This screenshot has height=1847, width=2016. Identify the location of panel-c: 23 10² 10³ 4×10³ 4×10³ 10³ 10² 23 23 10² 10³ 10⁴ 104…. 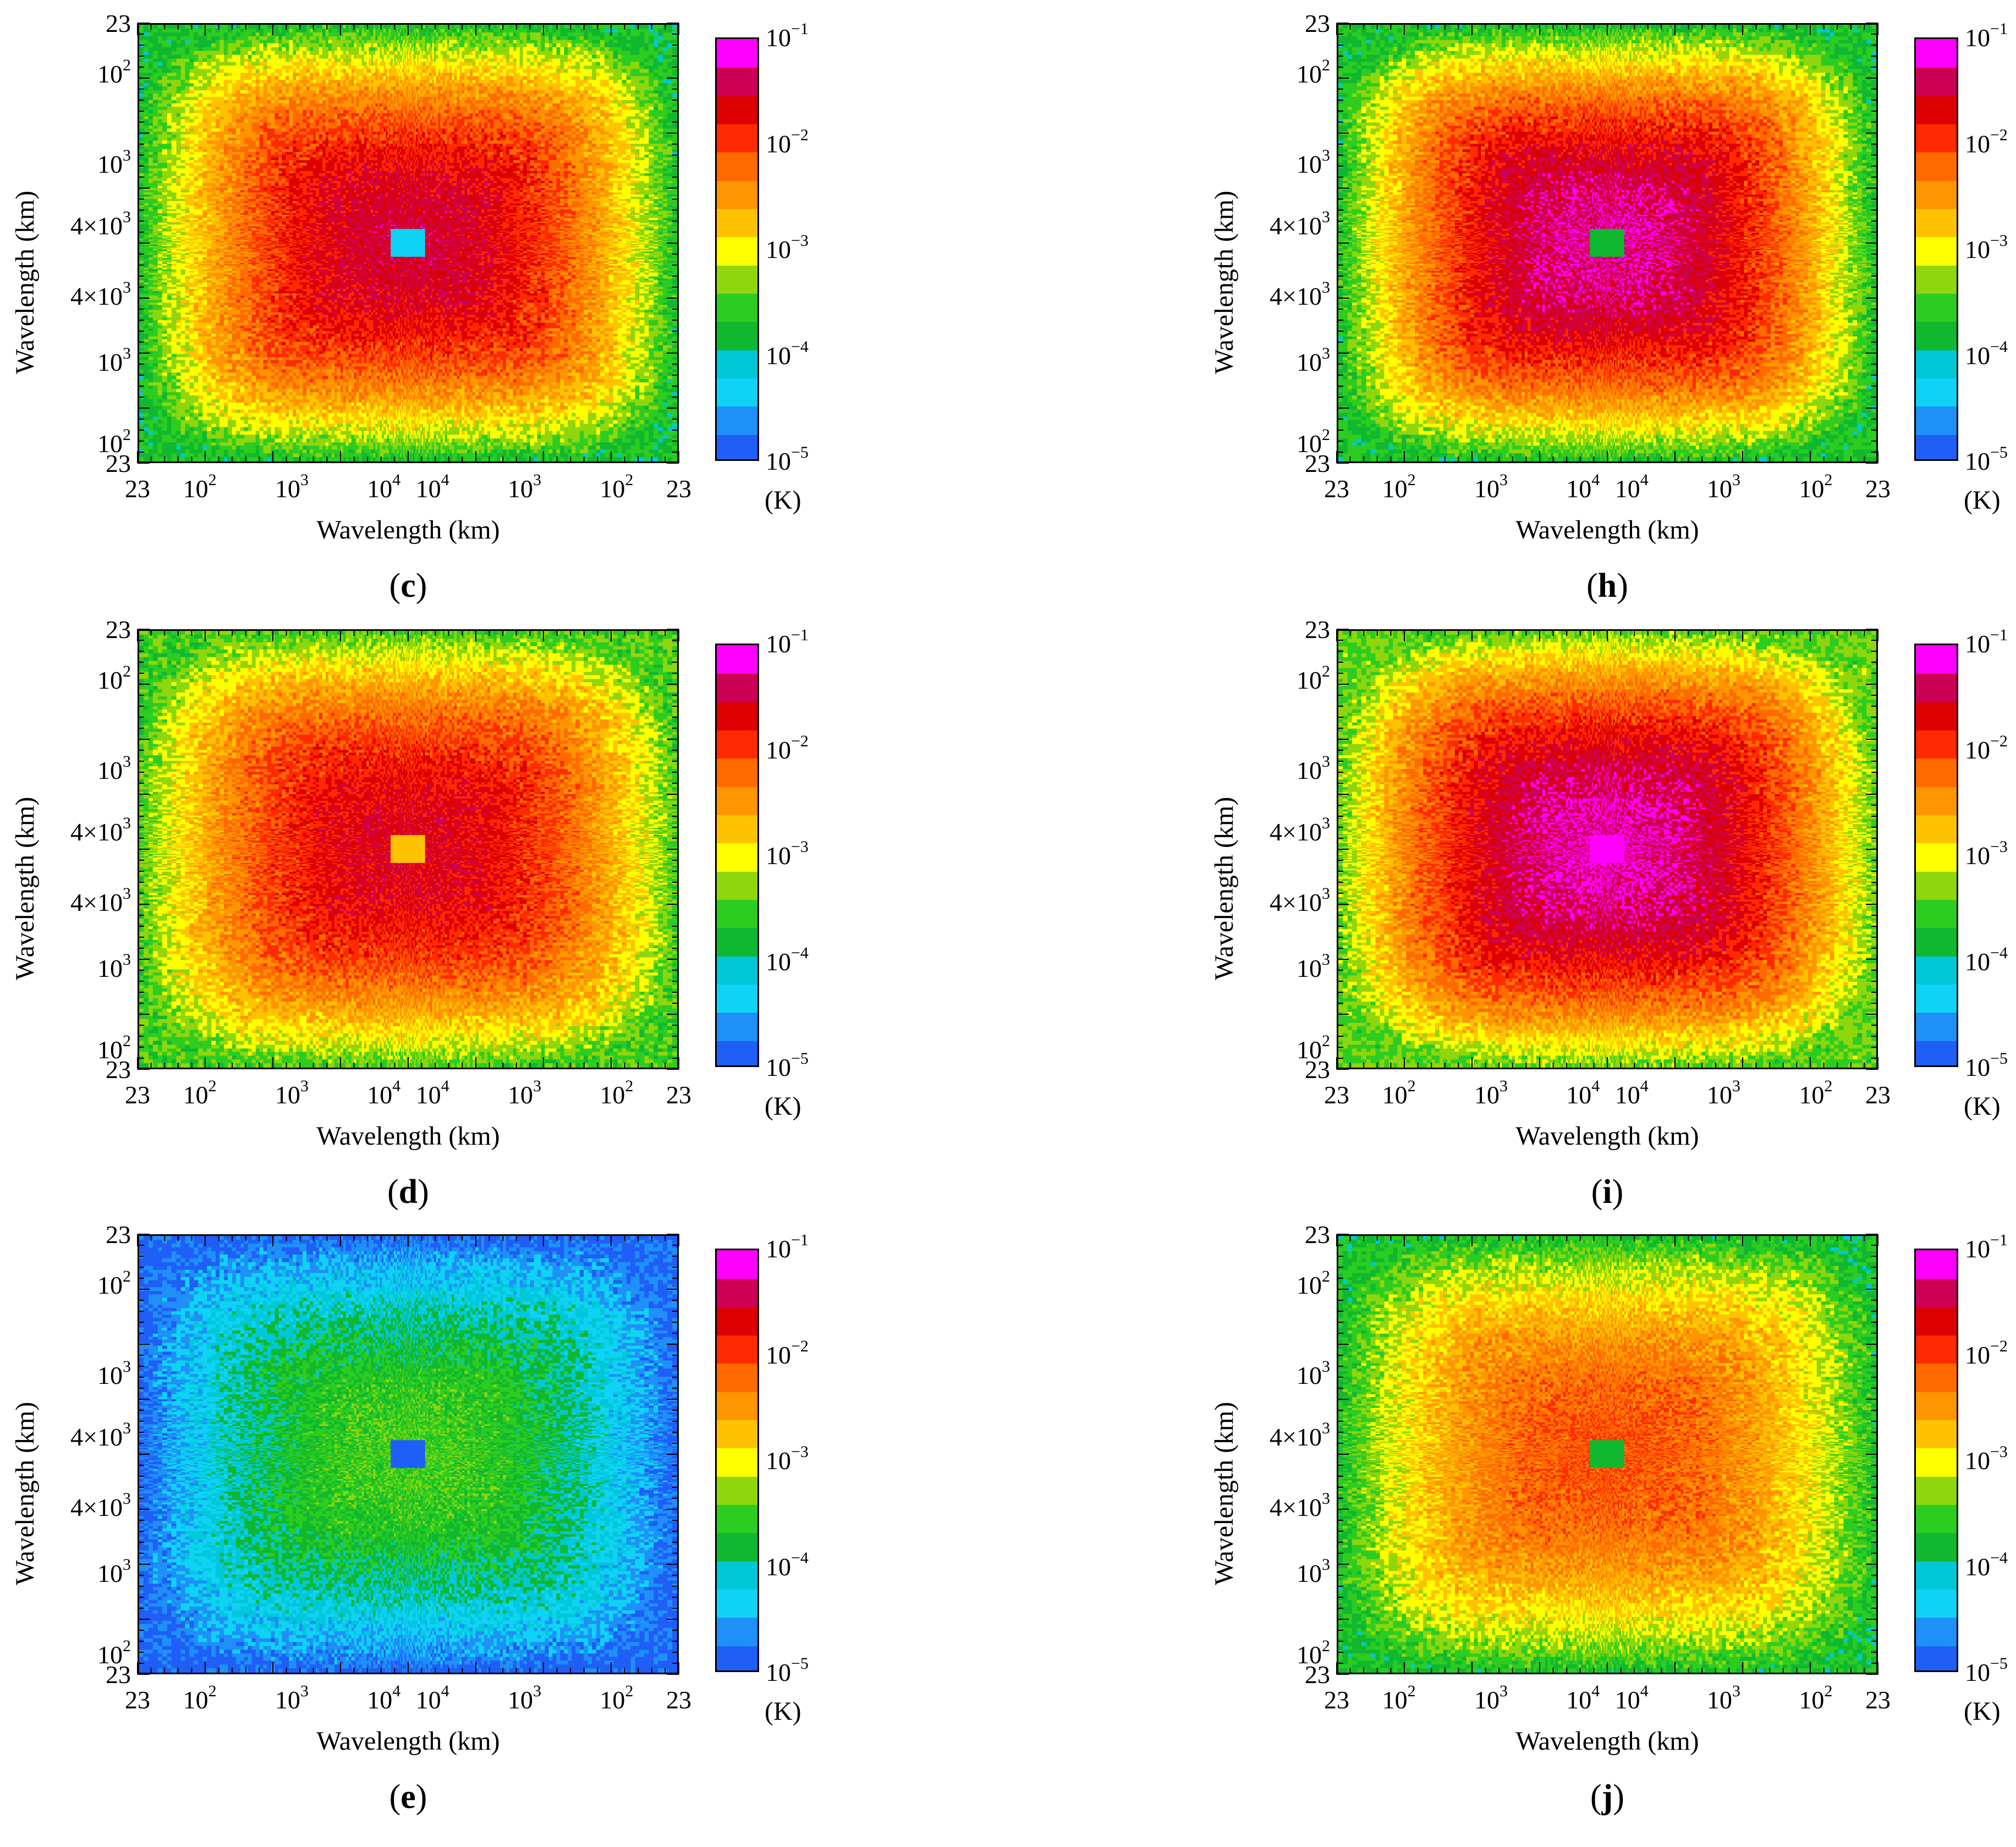
(440, 311).